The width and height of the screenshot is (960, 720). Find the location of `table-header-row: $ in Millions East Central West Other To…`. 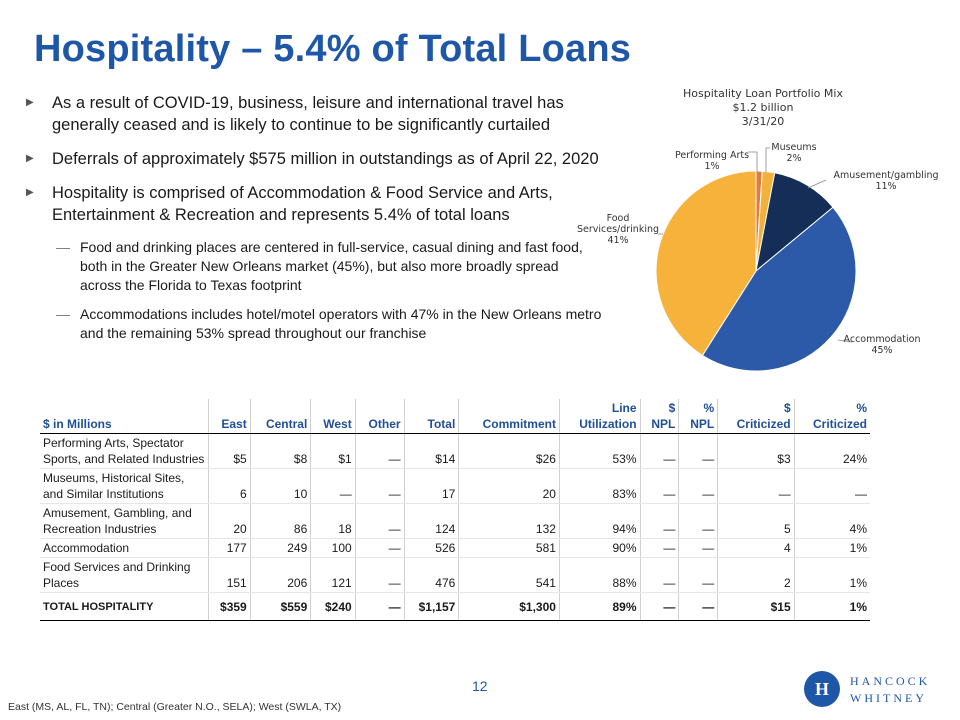

table-header-row: $ in Millions East Central West Other To… is located at coordinates (455, 416).